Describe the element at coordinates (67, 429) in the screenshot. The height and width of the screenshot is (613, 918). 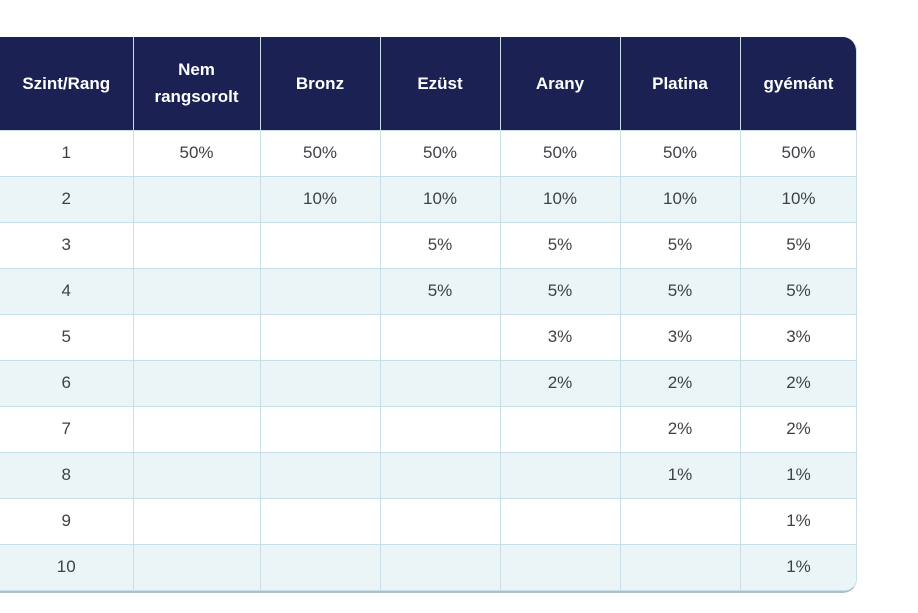
I see `level-cell: 7` at that location.